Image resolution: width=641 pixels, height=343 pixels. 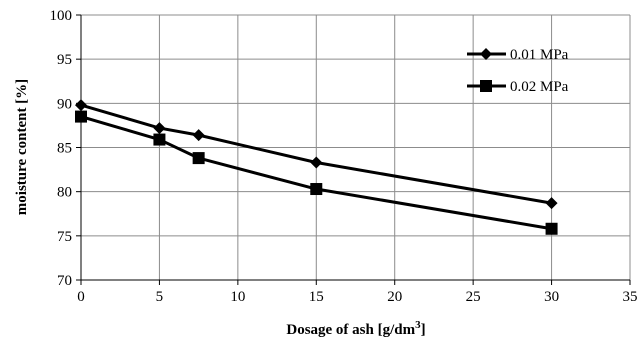 I want to click on y-tick-label: 90, so click(x=64, y=104).